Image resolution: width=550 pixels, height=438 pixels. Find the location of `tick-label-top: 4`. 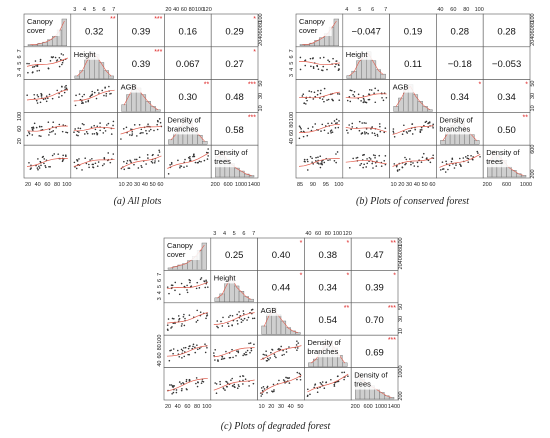

tick-label-top: 4 is located at coordinates (346, 10).